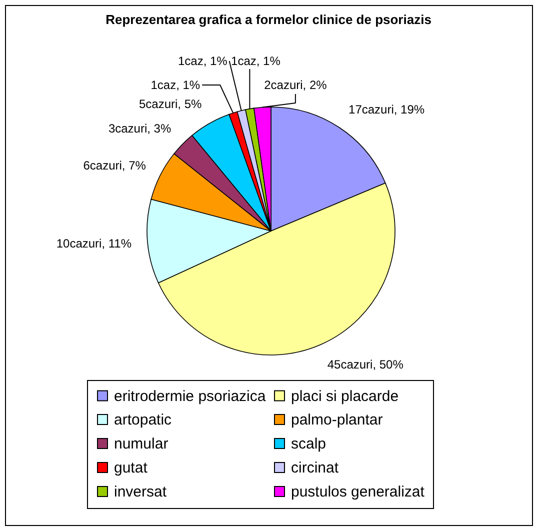 The height and width of the screenshot is (531, 538). What do you see at coordinates (365, 365) in the screenshot?
I see `data-label: 45cazuri, 50%` at bounding box center [365, 365].